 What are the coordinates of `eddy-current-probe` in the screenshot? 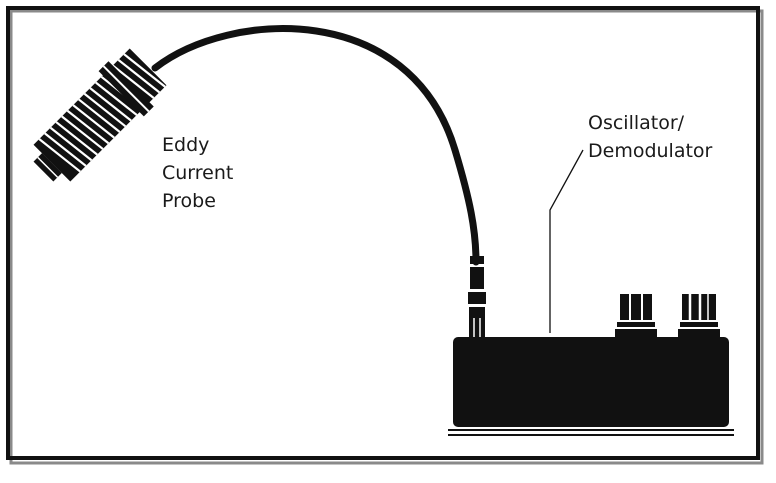 It's located at (100, 115).